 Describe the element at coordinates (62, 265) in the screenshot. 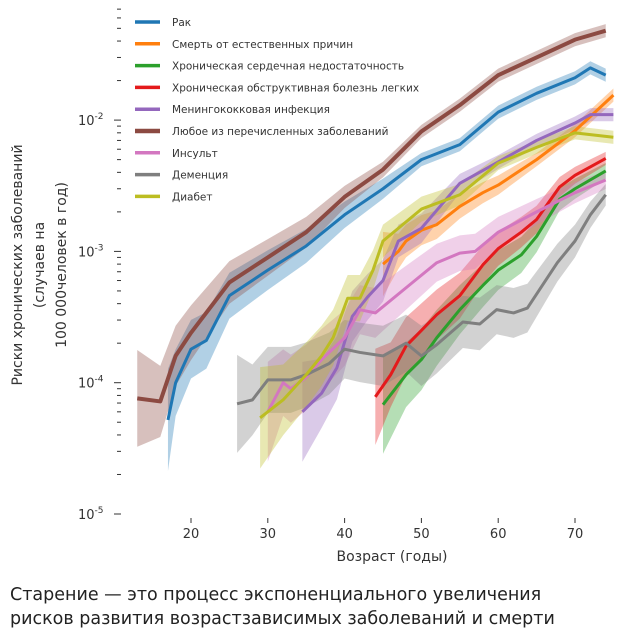

I see `y-axis-label-line-3: 100 000человек в год)` at that location.